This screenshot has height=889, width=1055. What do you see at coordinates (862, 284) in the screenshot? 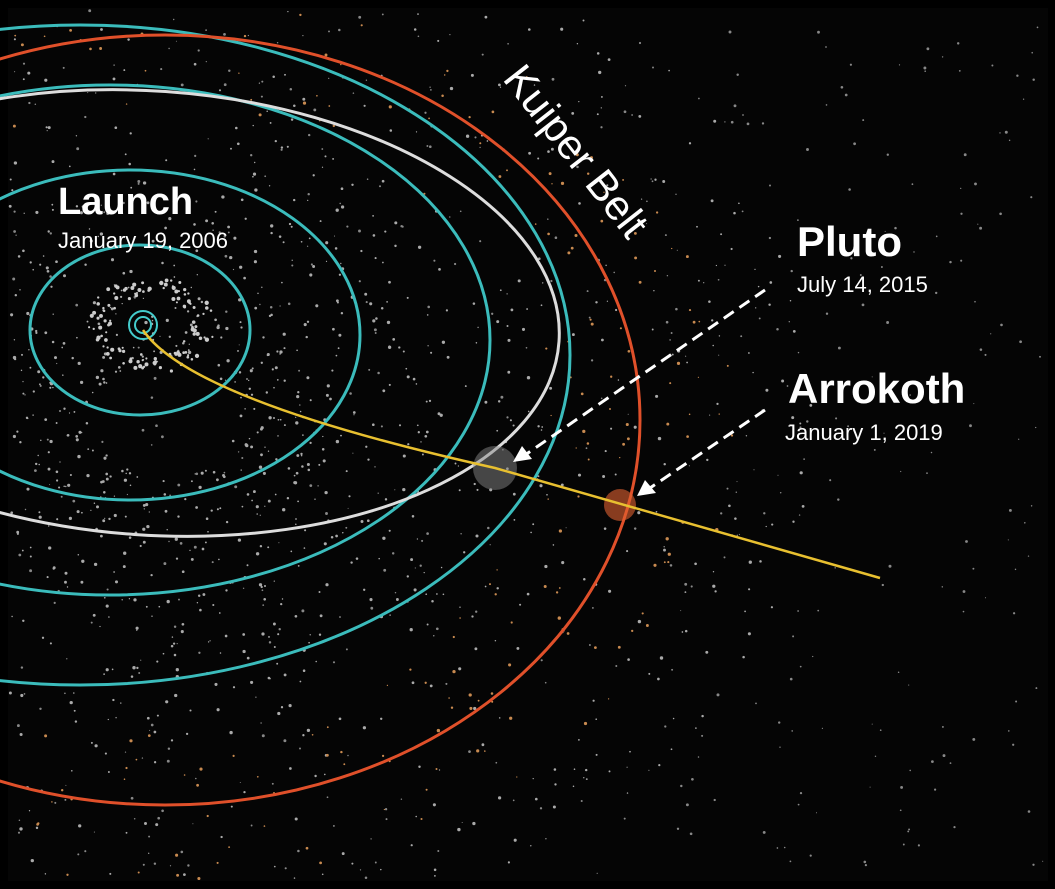
I see `pluto-date: July 14, 2015` at bounding box center [862, 284].